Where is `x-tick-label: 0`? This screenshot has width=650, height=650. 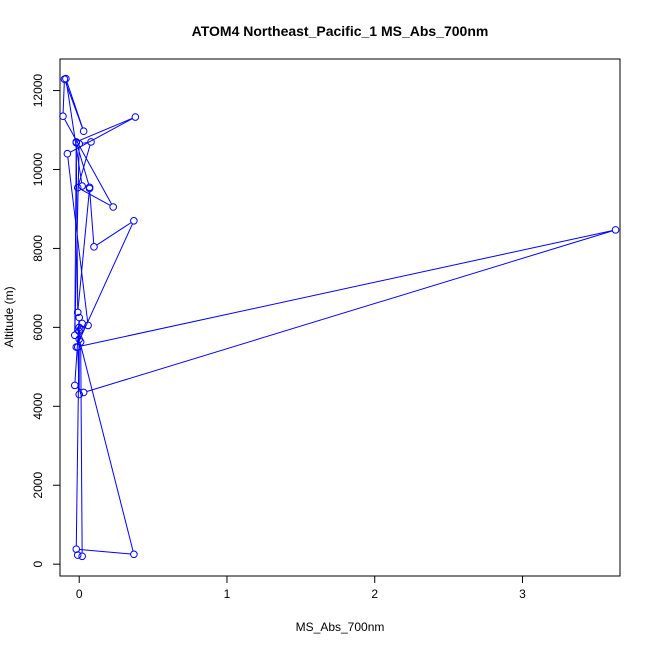 x-tick-label: 0 is located at coordinates (79, 594).